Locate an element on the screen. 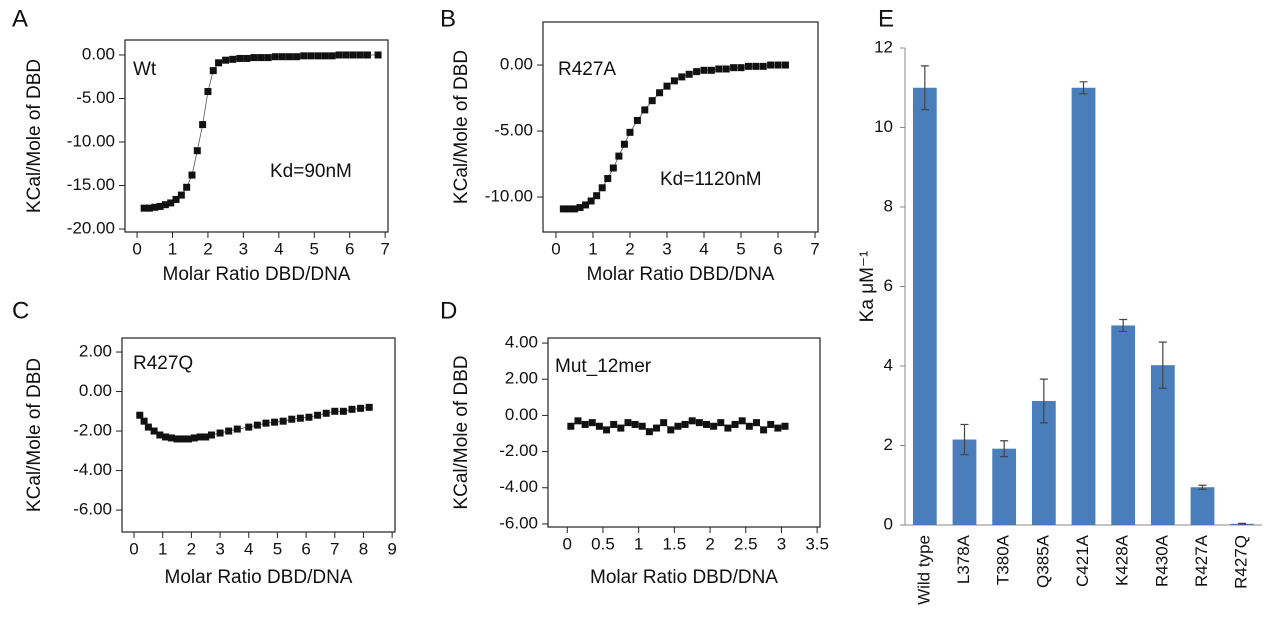 This screenshot has height=626, width=1276. y-tick-label: 2.00 is located at coordinates (521, 378).